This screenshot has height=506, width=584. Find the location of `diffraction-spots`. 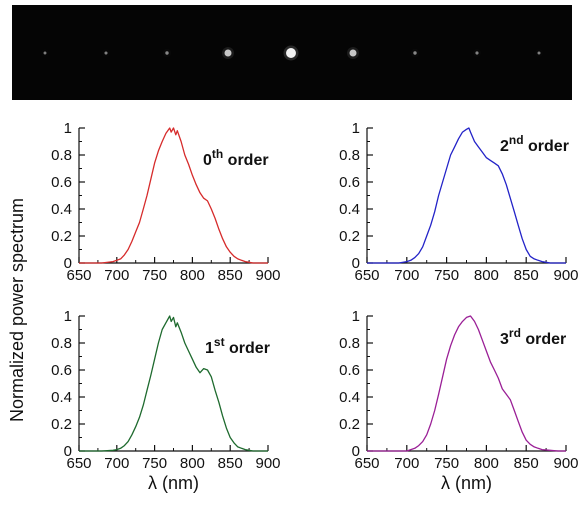

diffraction-spots is located at coordinates (292, 53).